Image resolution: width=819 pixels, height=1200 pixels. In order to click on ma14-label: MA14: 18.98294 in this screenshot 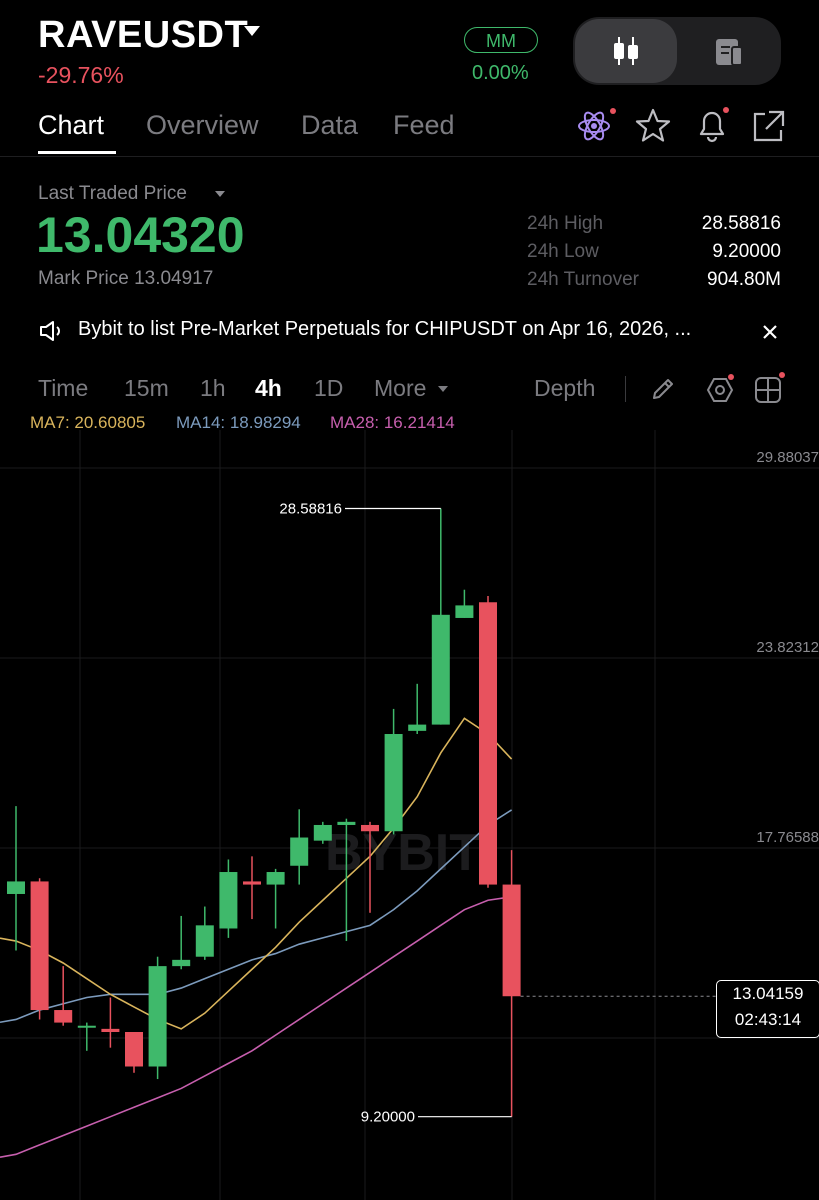, I will do `click(238, 422)`.